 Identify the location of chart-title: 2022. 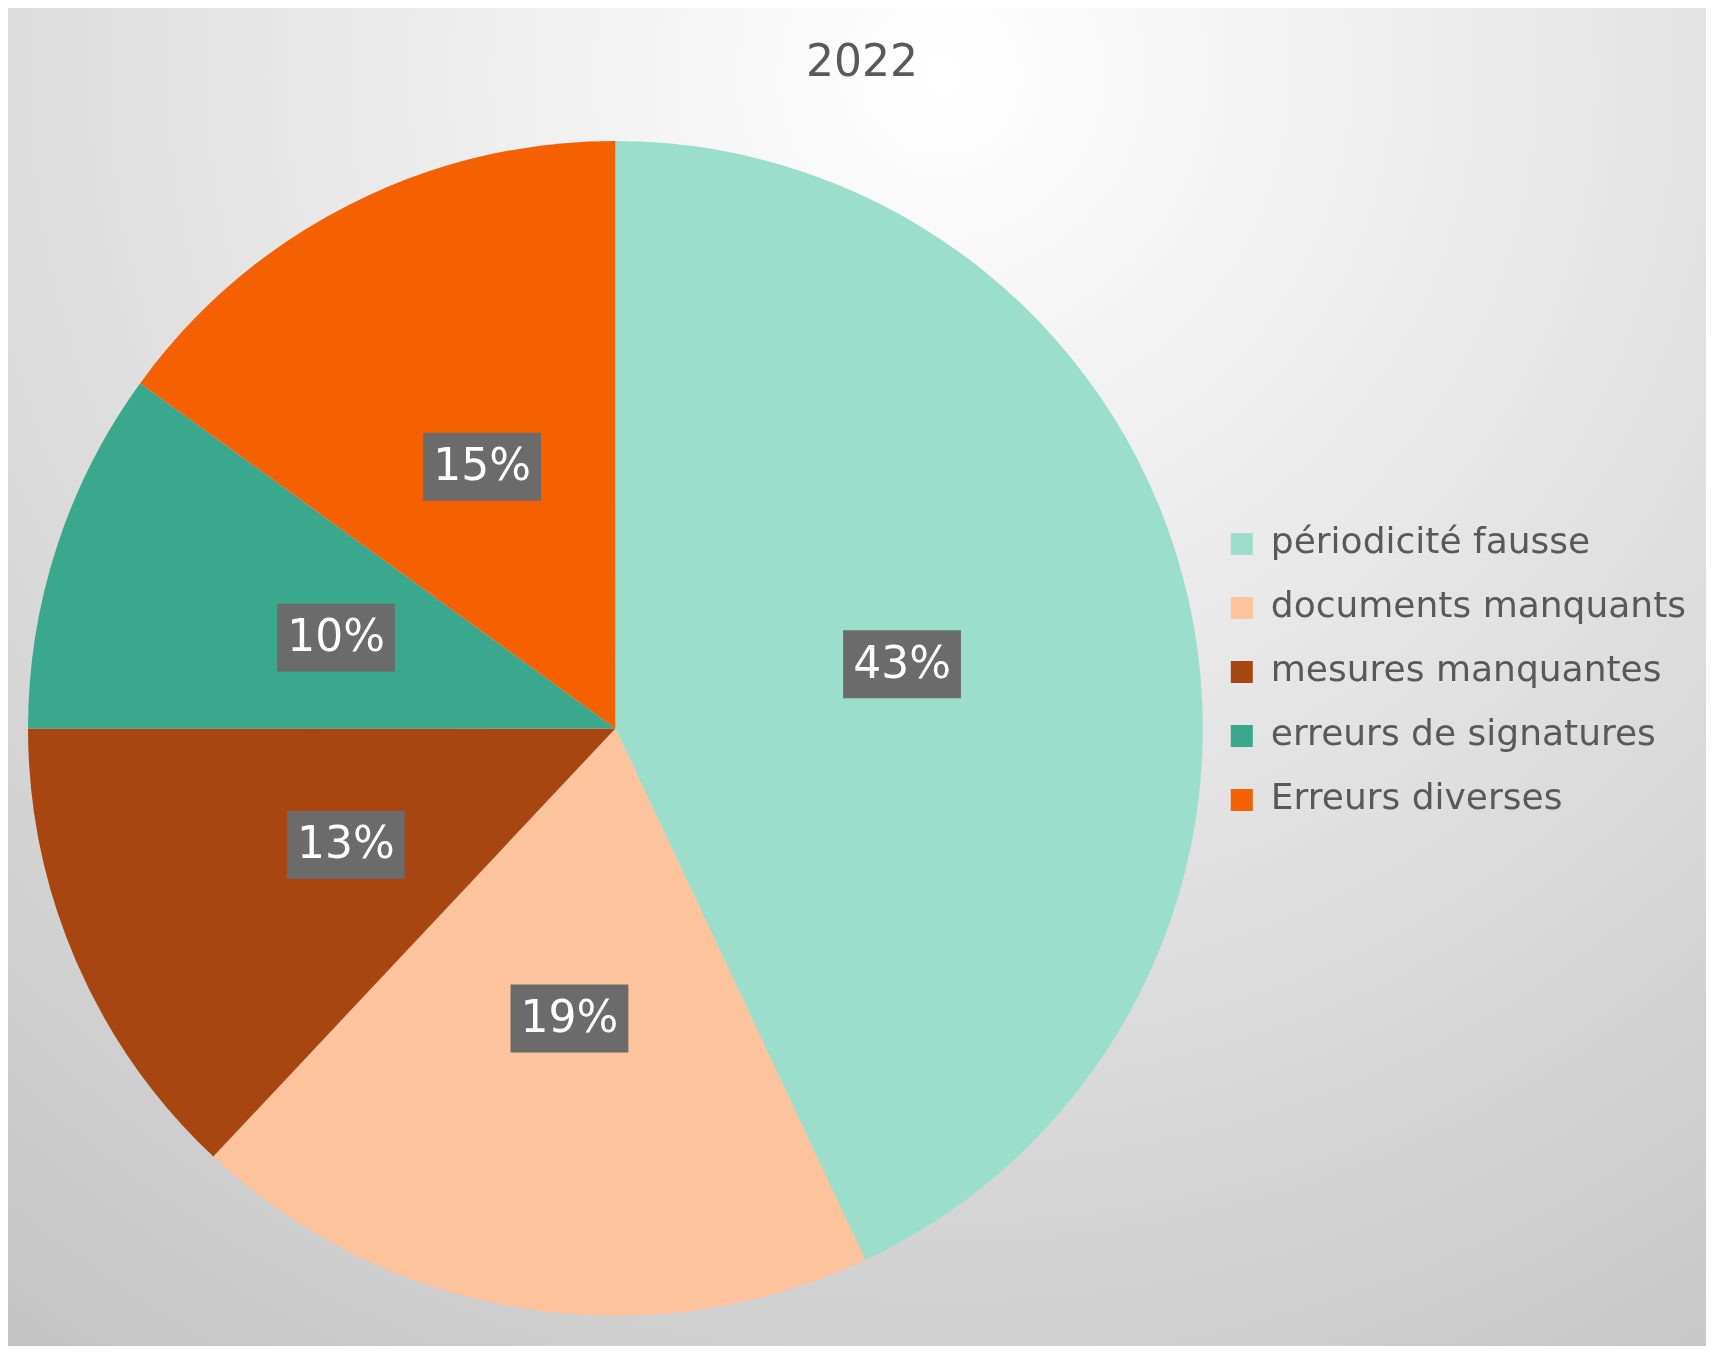
(862, 60).